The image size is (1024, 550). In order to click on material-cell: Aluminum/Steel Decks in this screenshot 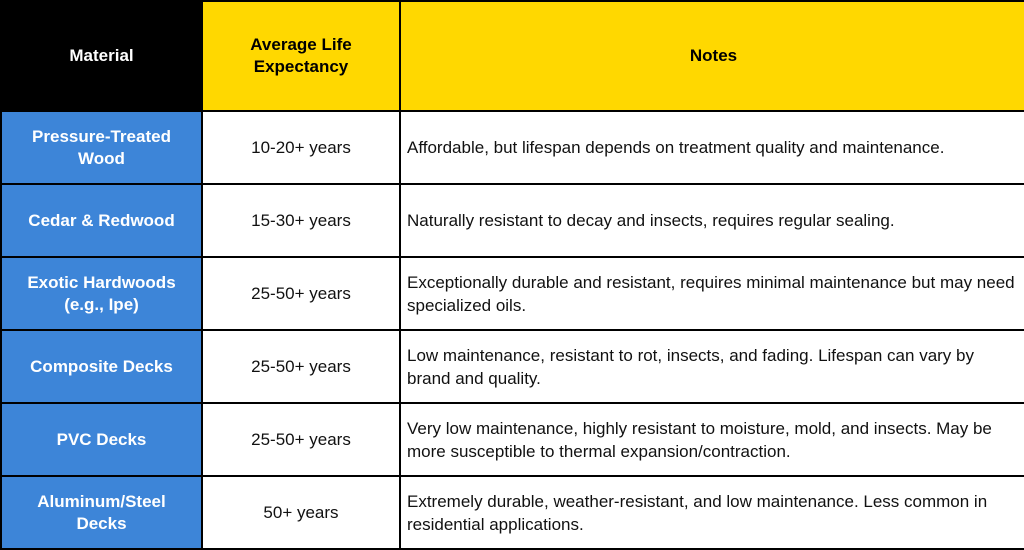, I will do `click(101, 512)`.